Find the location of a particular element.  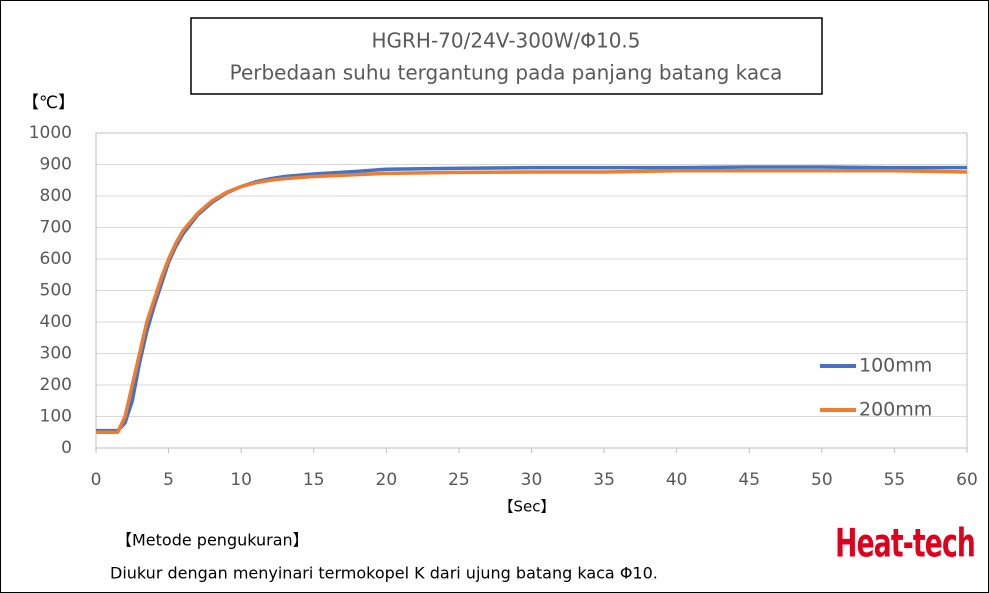

legend-label: 200mm is located at coordinates (895, 410).